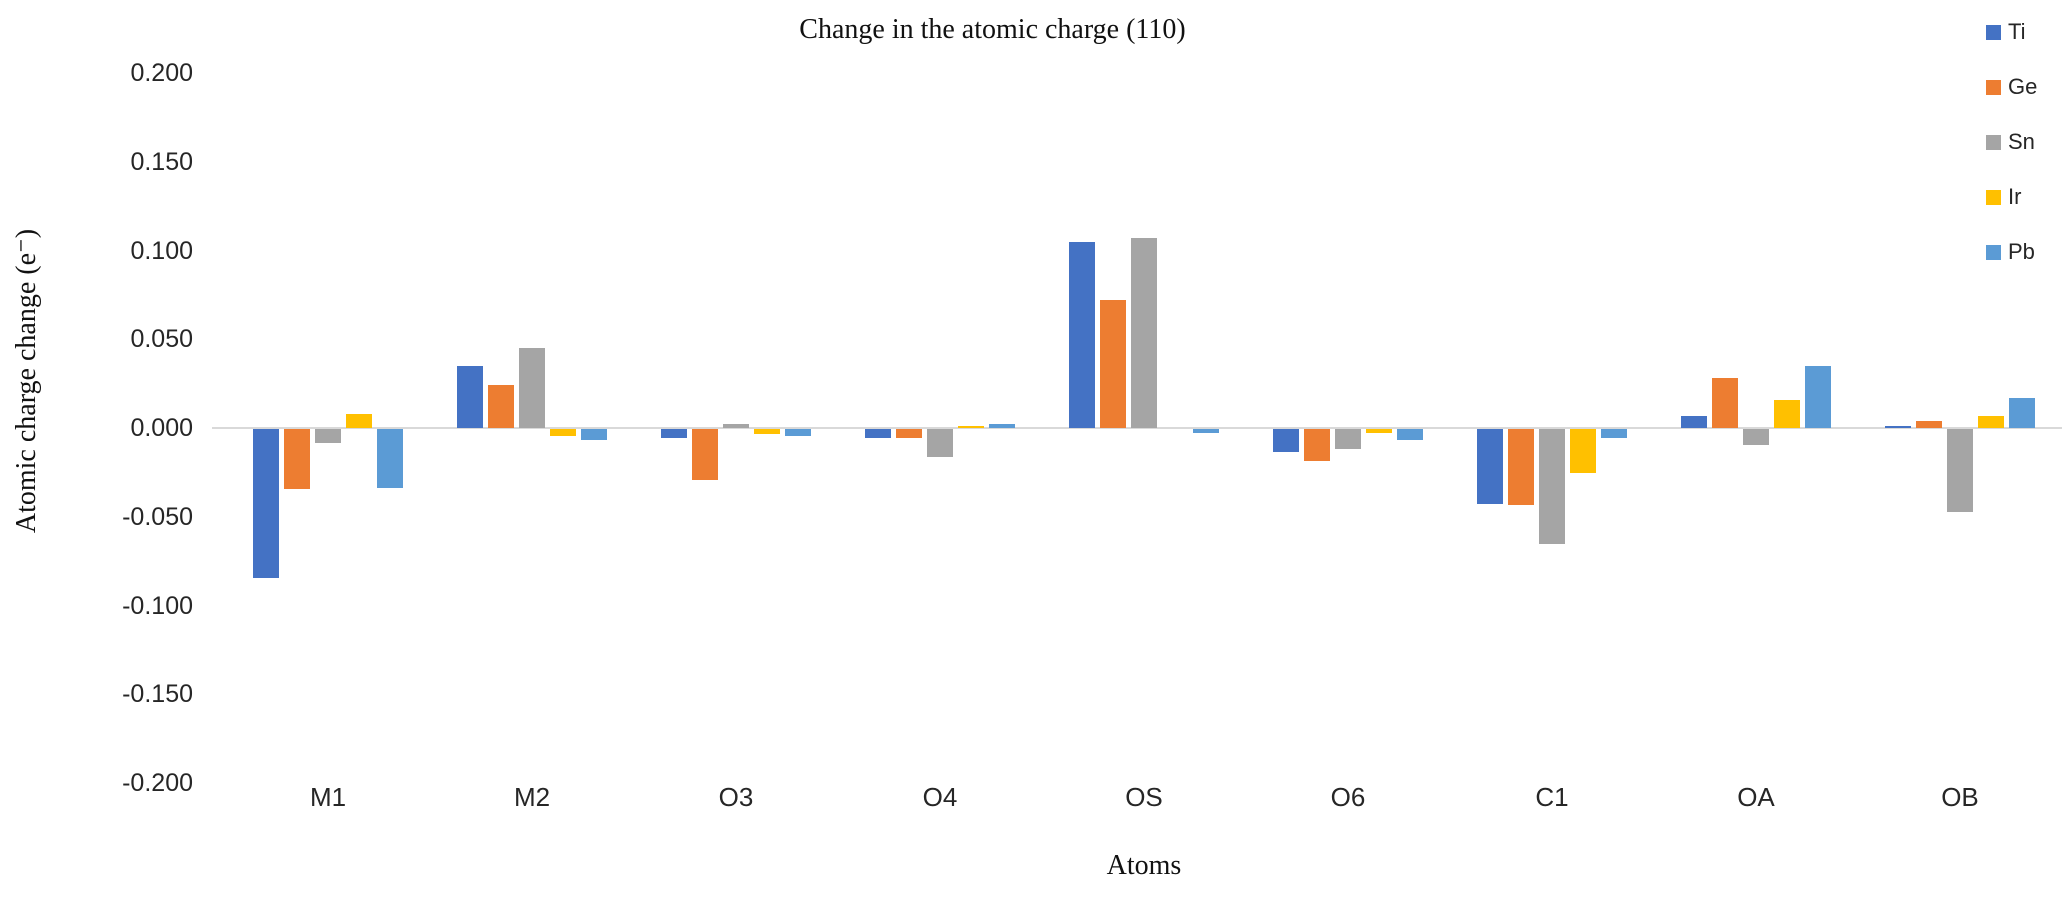  Describe the element at coordinates (157, 605) in the screenshot. I see `y-tick-label: -0.100` at that location.